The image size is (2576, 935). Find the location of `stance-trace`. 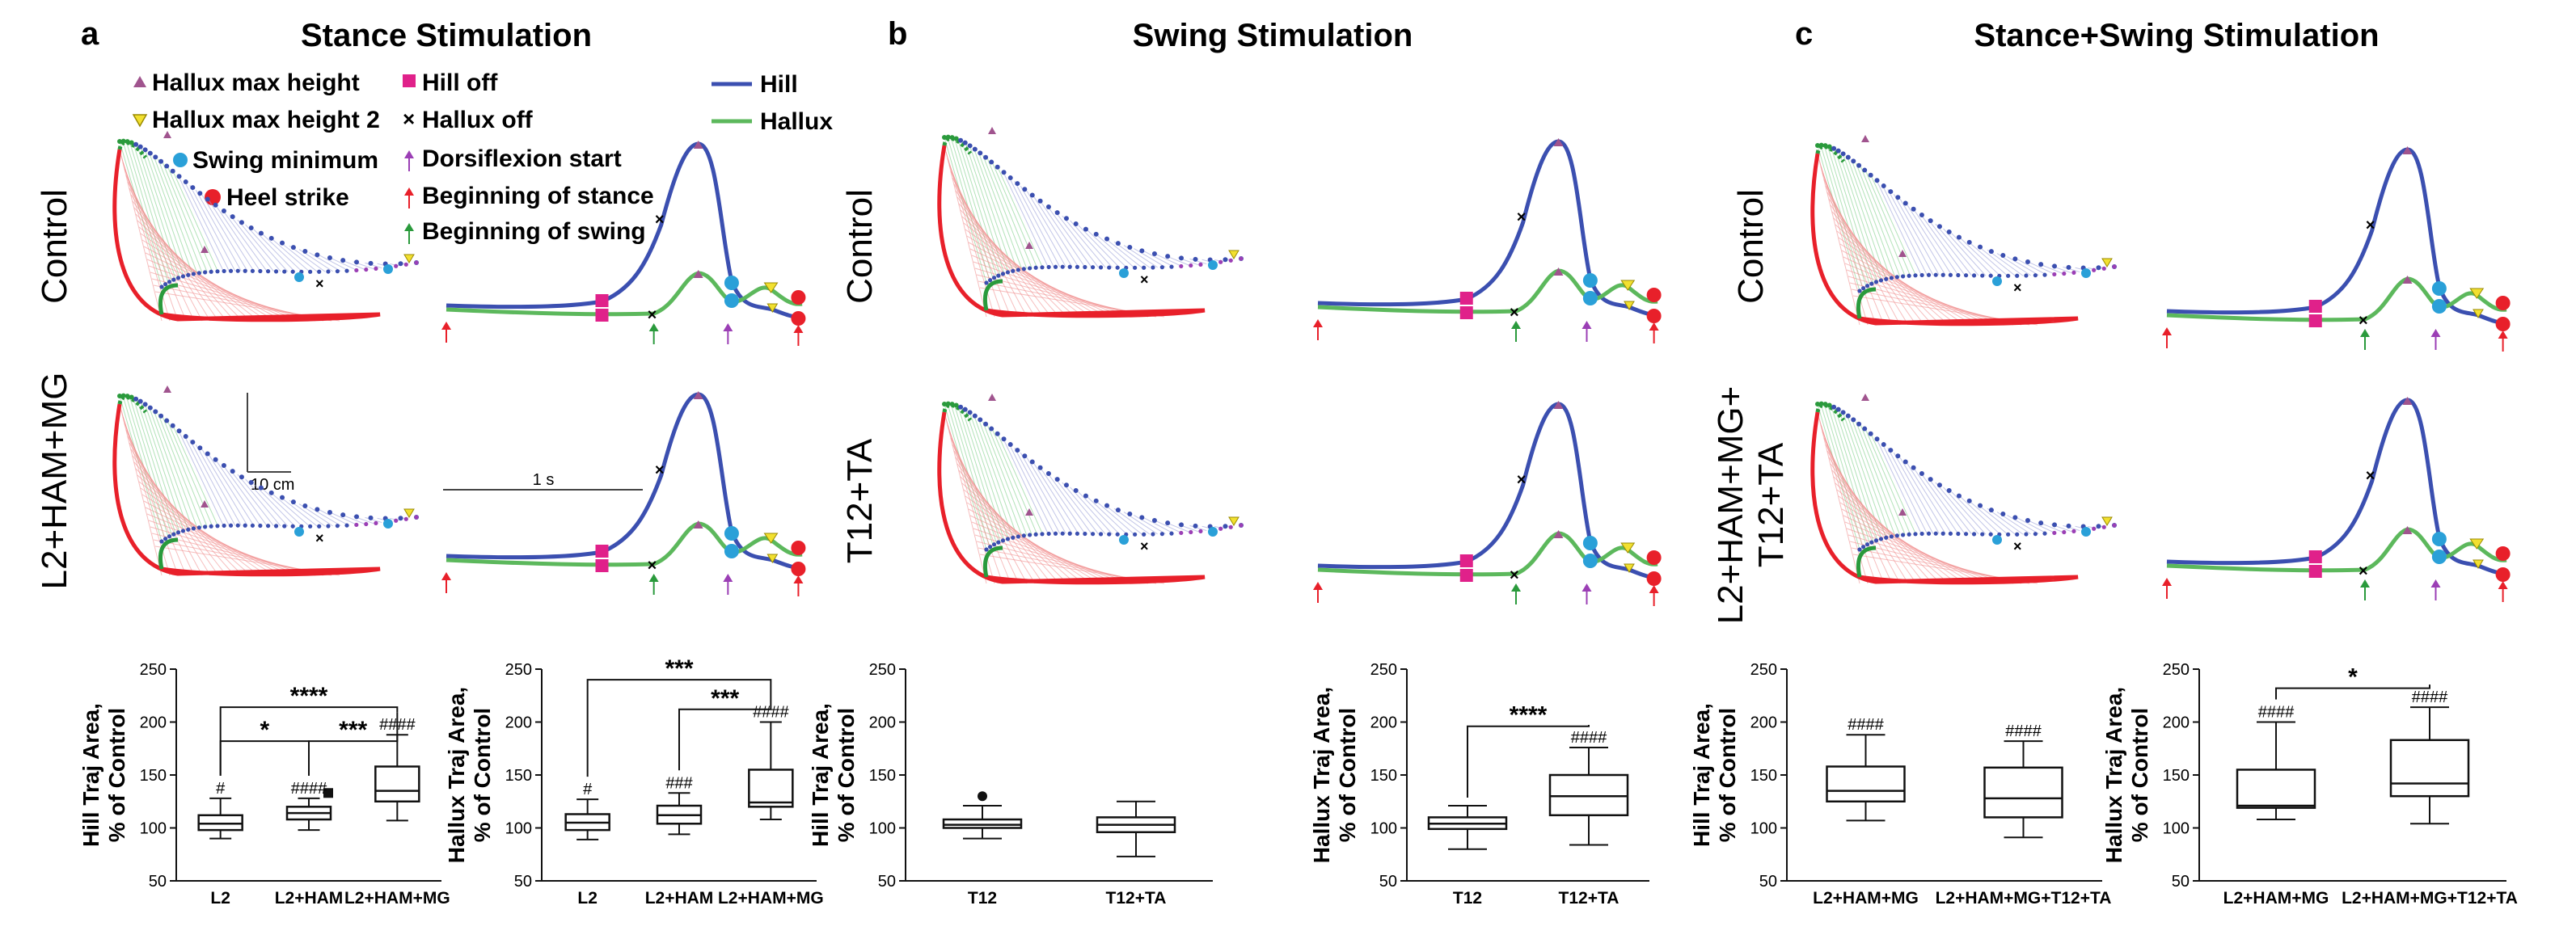

stance-trace is located at coordinates (1944, 239).